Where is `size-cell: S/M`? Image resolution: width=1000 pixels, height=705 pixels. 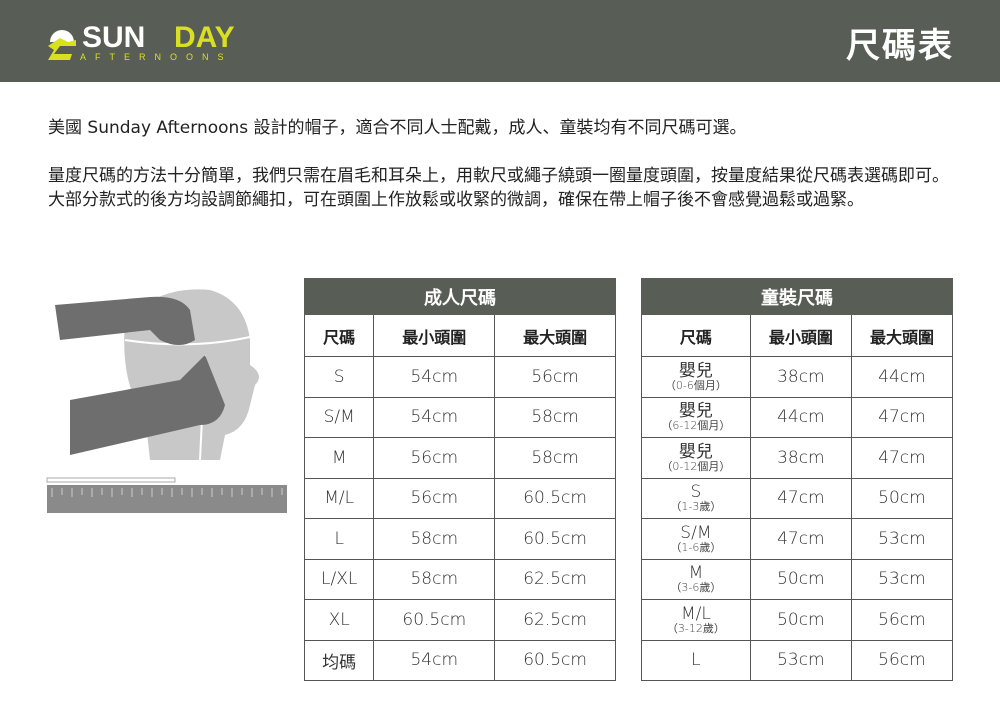
size-cell: S/M is located at coordinates (339, 417).